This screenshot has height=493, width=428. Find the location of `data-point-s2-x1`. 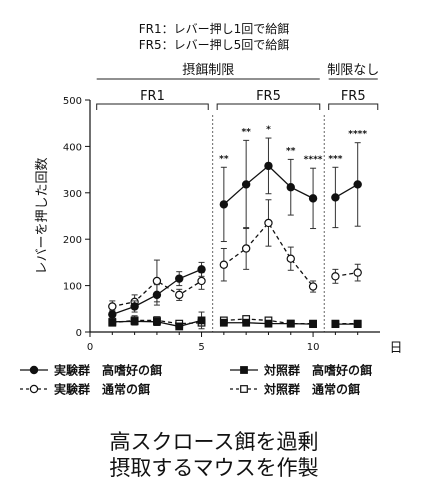

data-point-s2-x1 is located at coordinates (112, 321).